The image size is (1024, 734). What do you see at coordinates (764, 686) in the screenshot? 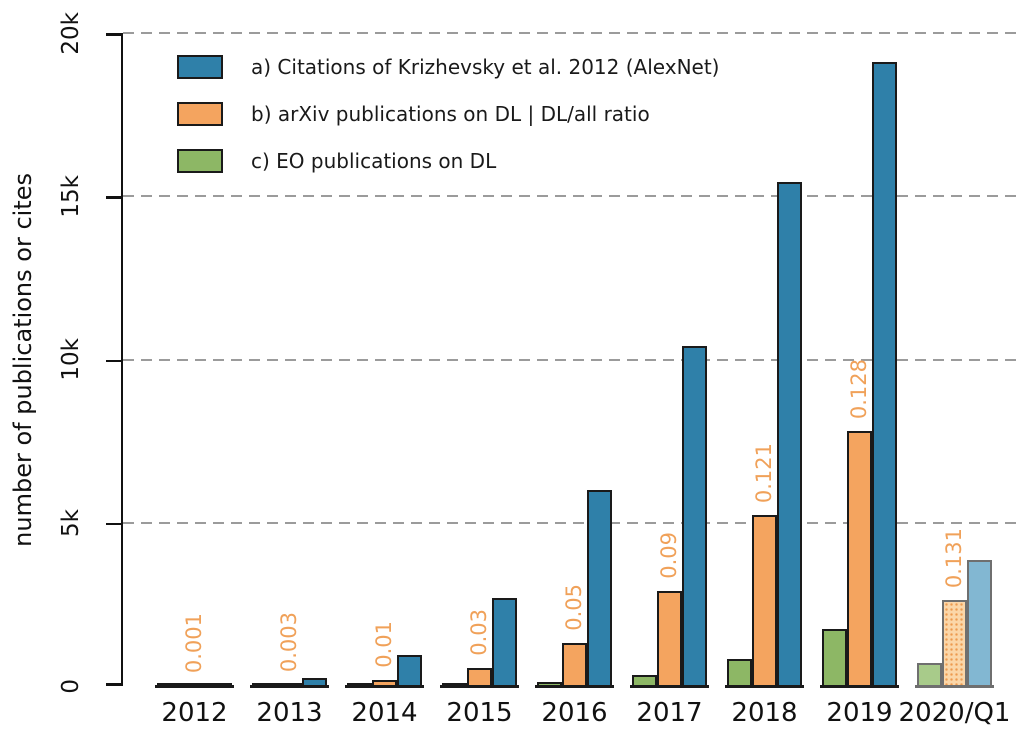
I see `baseline-2018` at bounding box center [764, 686].